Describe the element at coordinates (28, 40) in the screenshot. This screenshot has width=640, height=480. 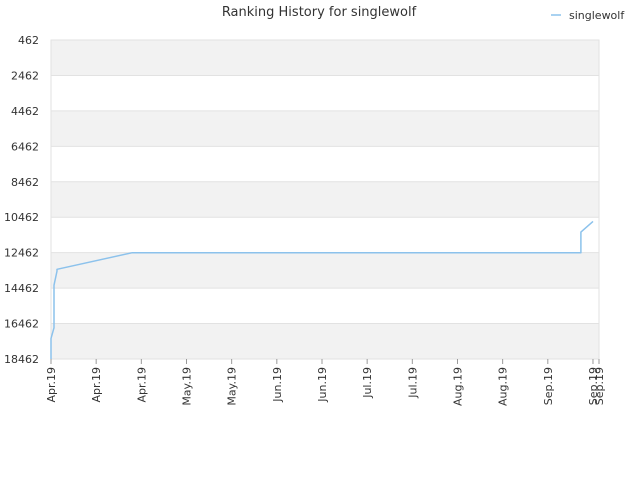
I see `y-tick-label: 462` at that location.